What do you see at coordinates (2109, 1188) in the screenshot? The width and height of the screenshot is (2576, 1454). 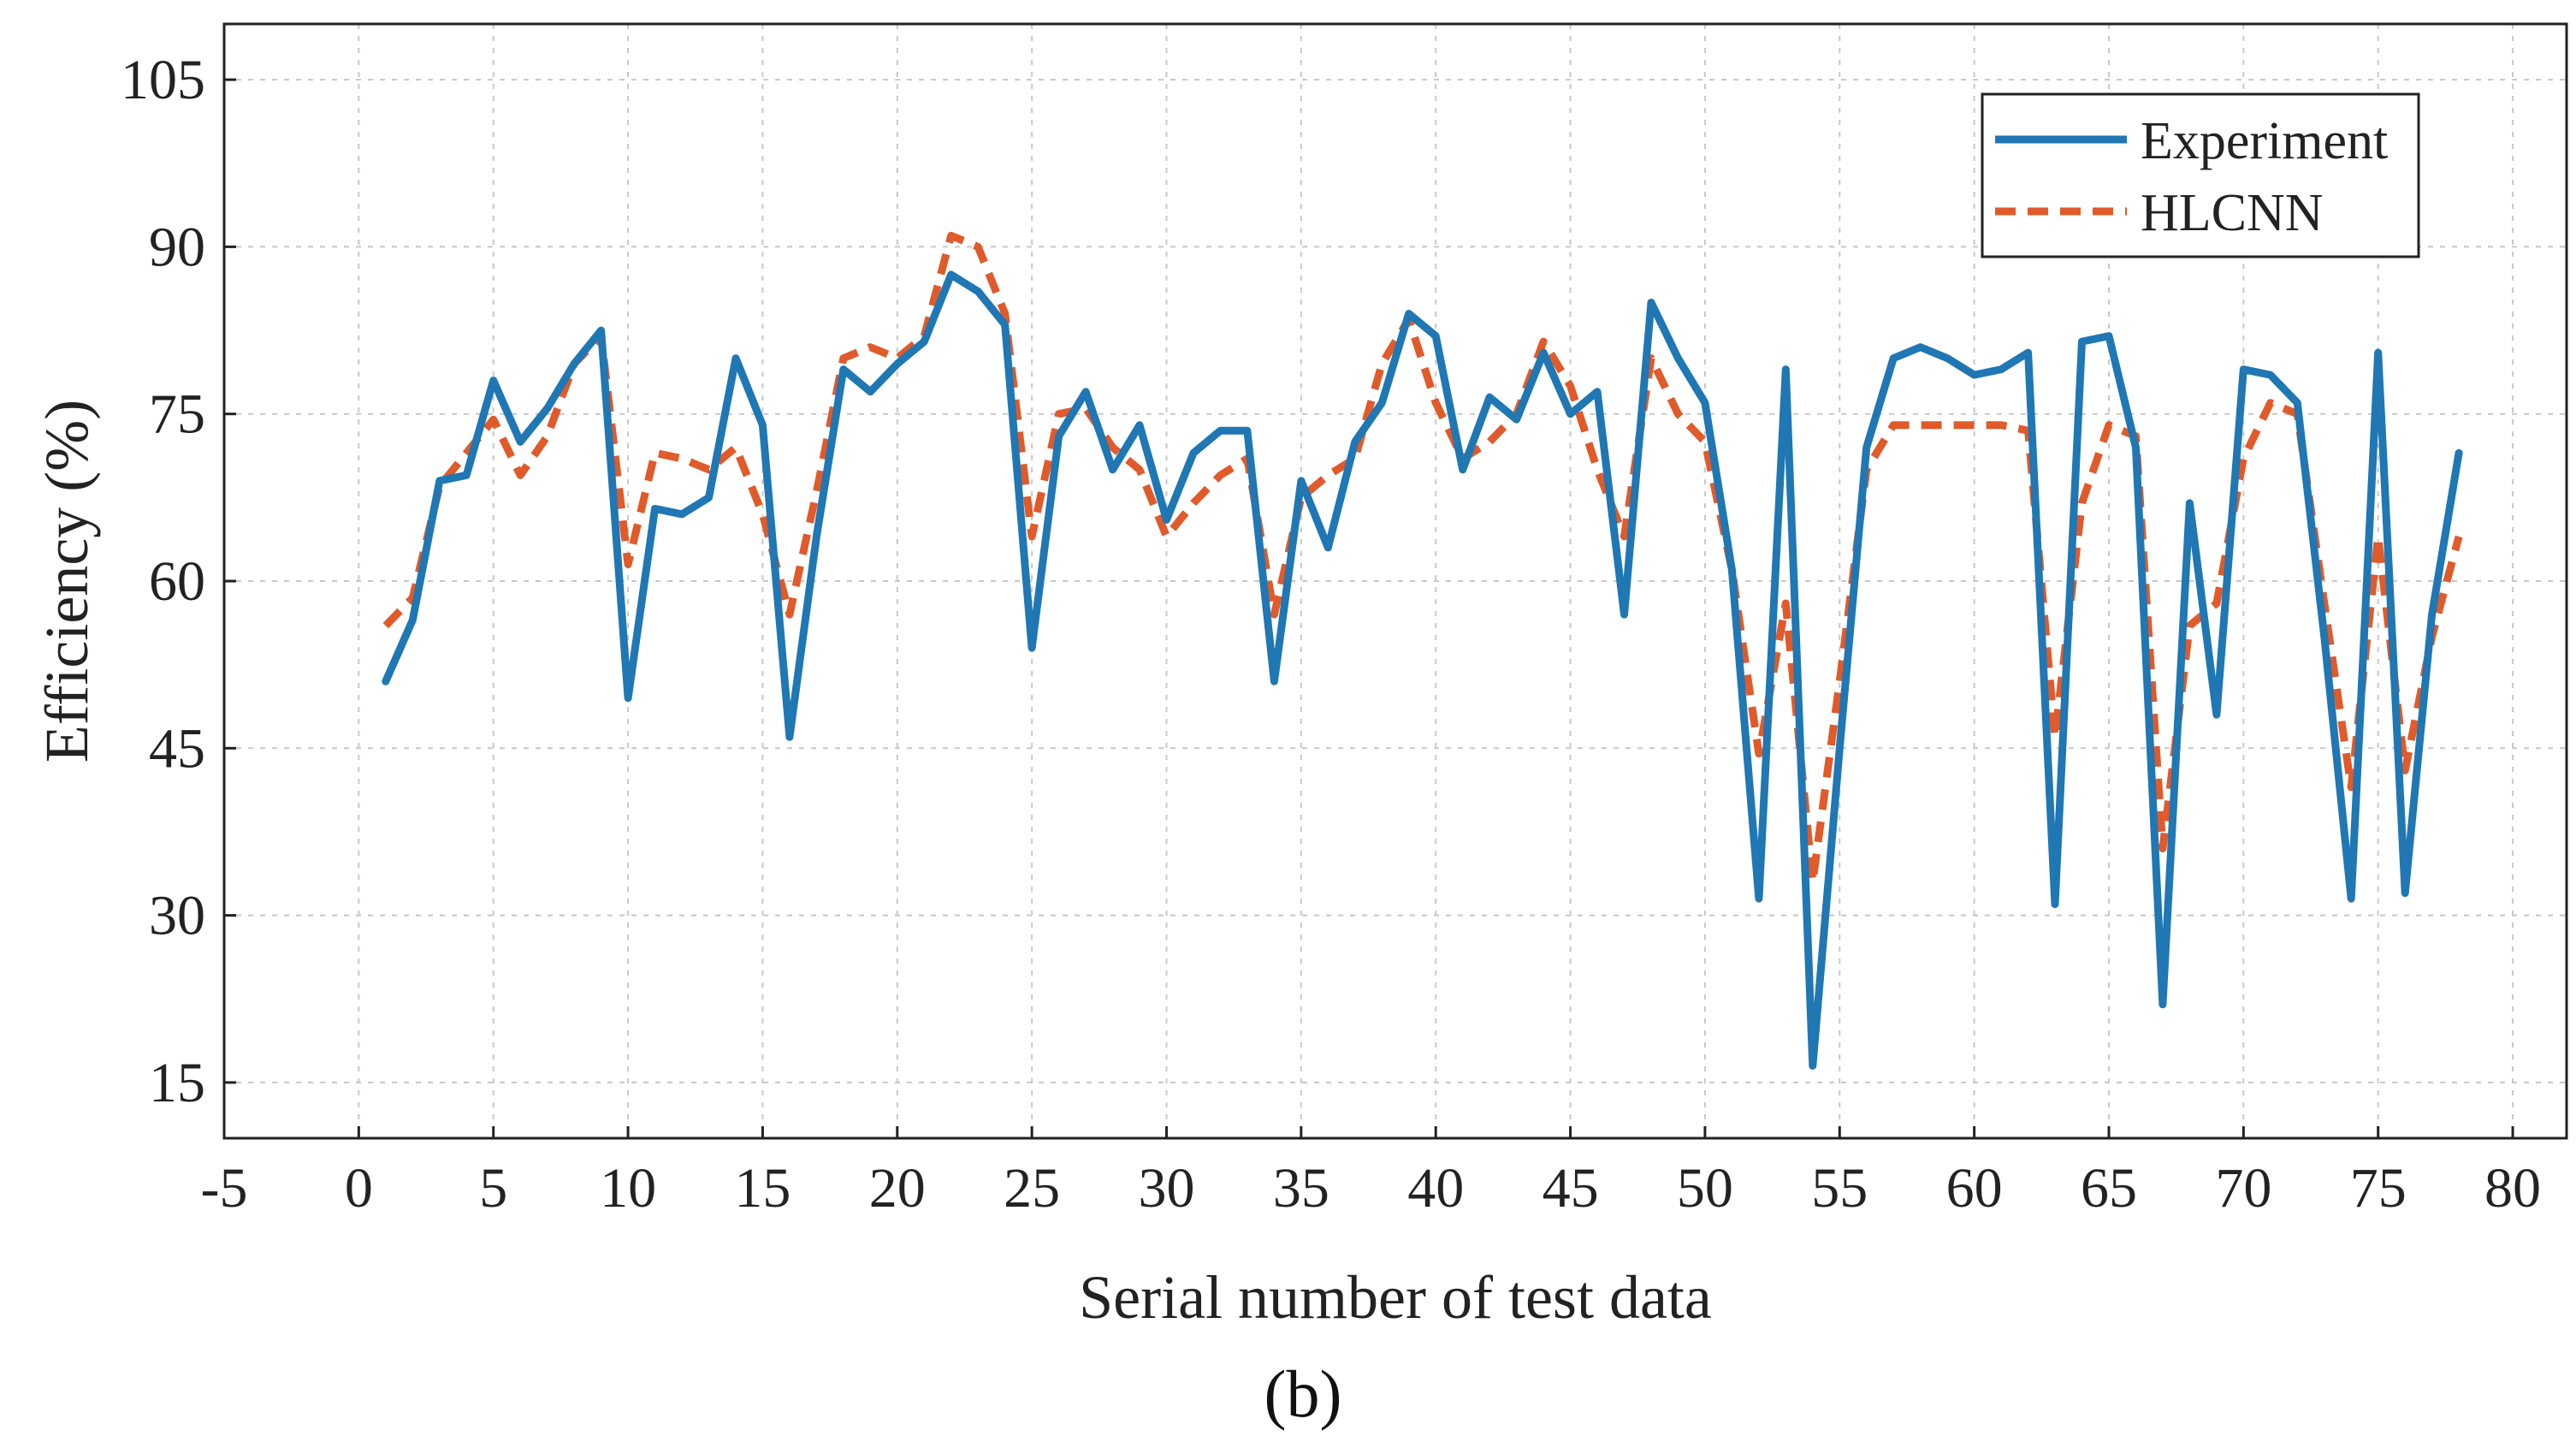 I see `x-tick-label: 65` at bounding box center [2109, 1188].